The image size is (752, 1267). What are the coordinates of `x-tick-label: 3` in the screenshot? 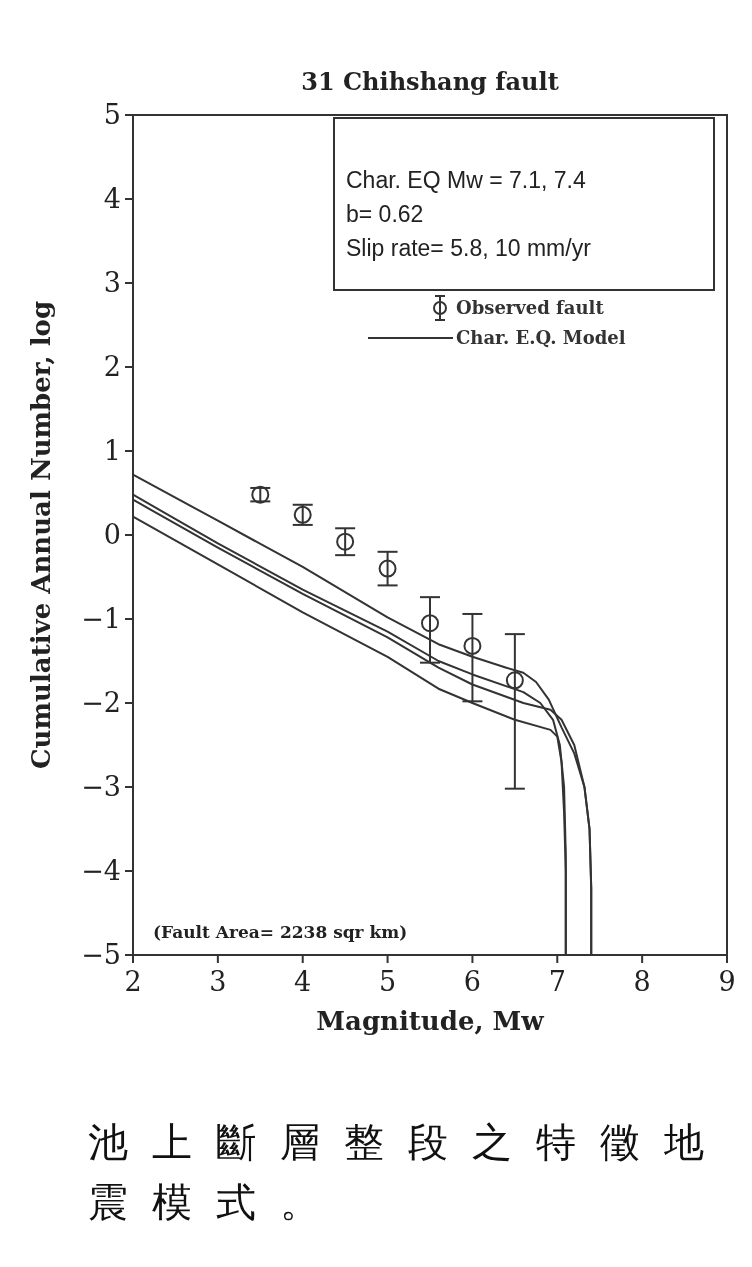 It's located at (218, 981).